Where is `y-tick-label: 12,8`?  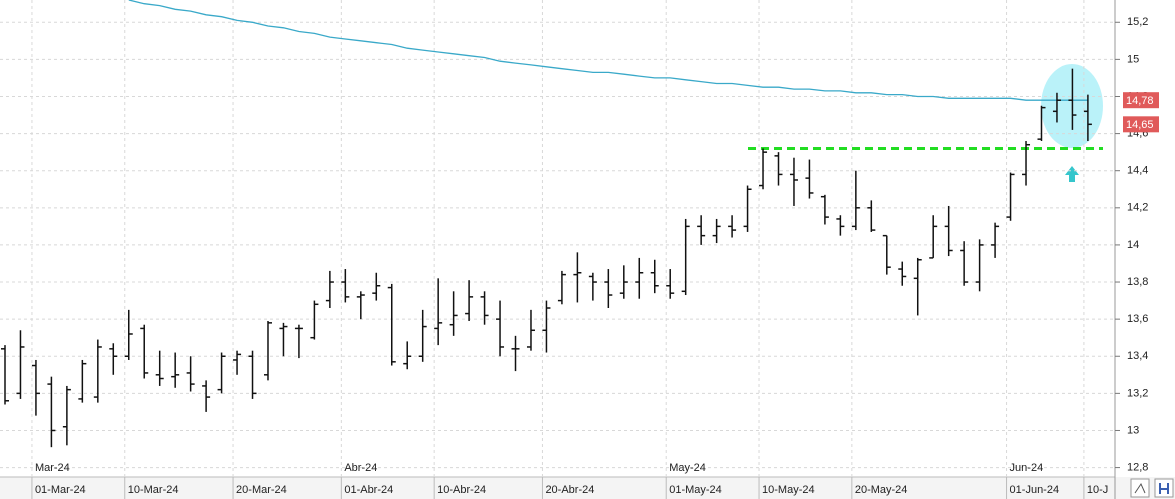 y-tick-label: 12,8 is located at coordinates (1137, 467).